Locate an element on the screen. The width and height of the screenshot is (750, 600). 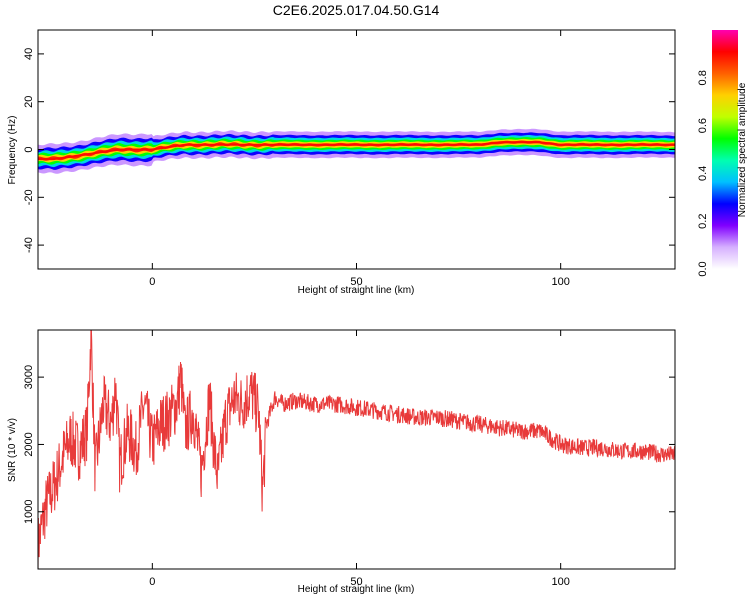
snr-x-axis-label: Height of straight line (km) is located at coordinates (356, 589).